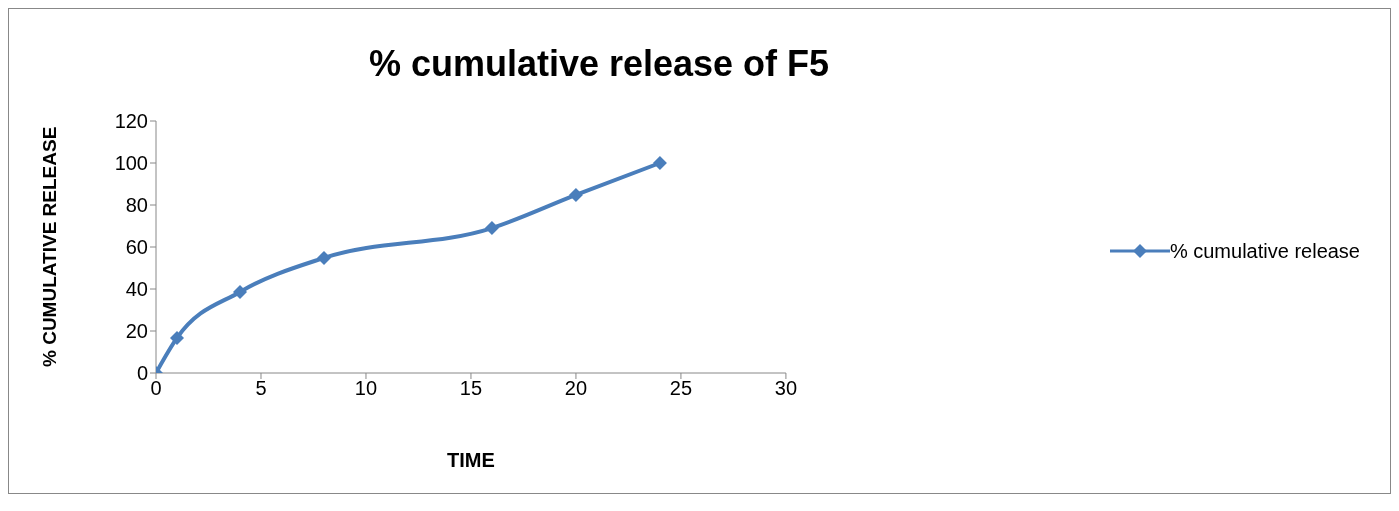 The width and height of the screenshot is (1399, 511). What do you see at coordinates (49, 246) in the screenshot?
I see `y-axis-title: % CUMULATIVE RELEASE` at bounding box center [49, 246].